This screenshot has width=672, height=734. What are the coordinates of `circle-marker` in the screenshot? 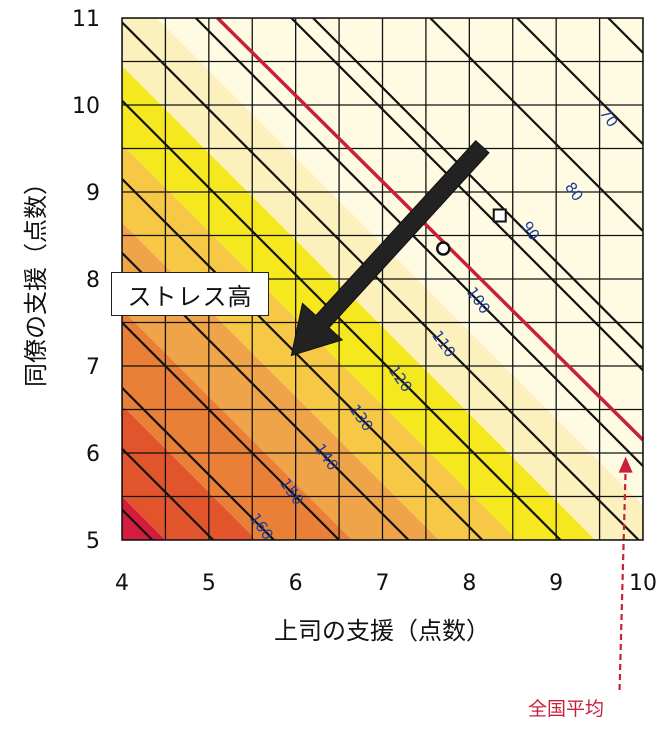 It's located at (443, 248).